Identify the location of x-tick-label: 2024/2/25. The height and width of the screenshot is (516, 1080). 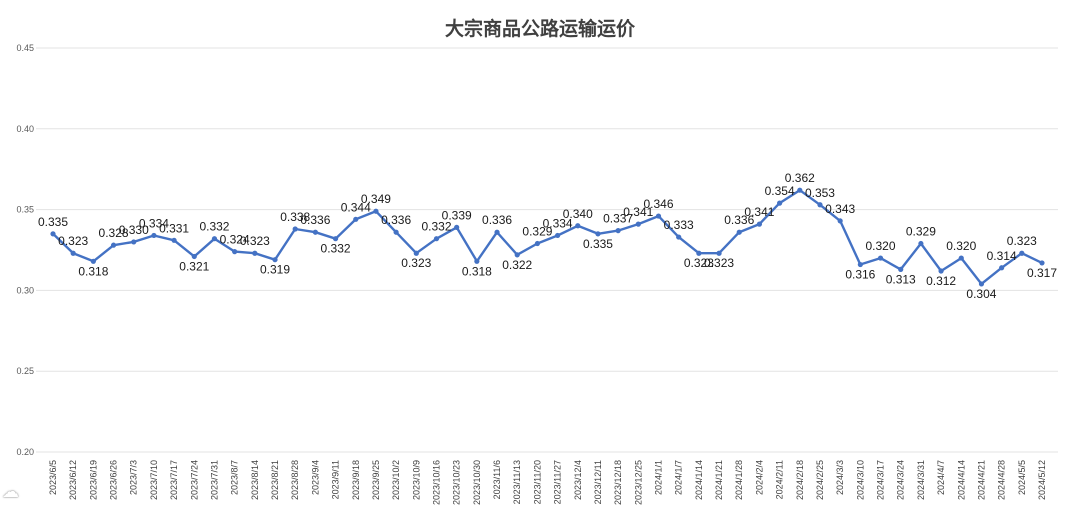
(820, 480).